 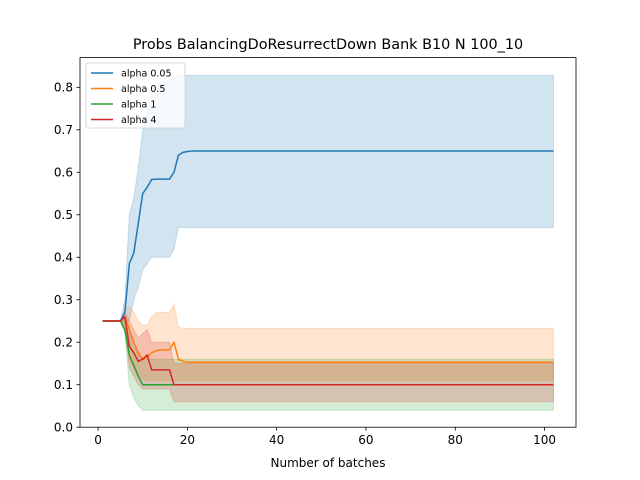 I want to click on x-tick-label: 20, so click(x=187, y=440).